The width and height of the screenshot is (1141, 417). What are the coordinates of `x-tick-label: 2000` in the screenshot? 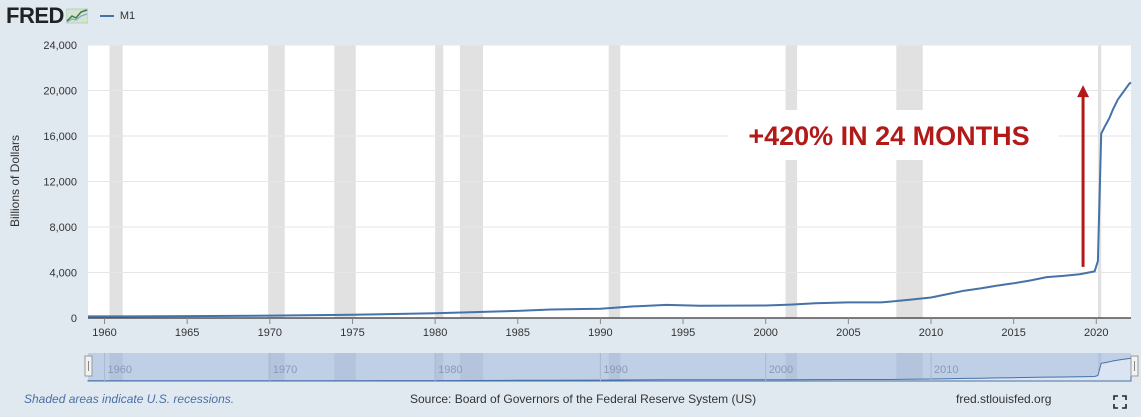 It's located at (765, 333).